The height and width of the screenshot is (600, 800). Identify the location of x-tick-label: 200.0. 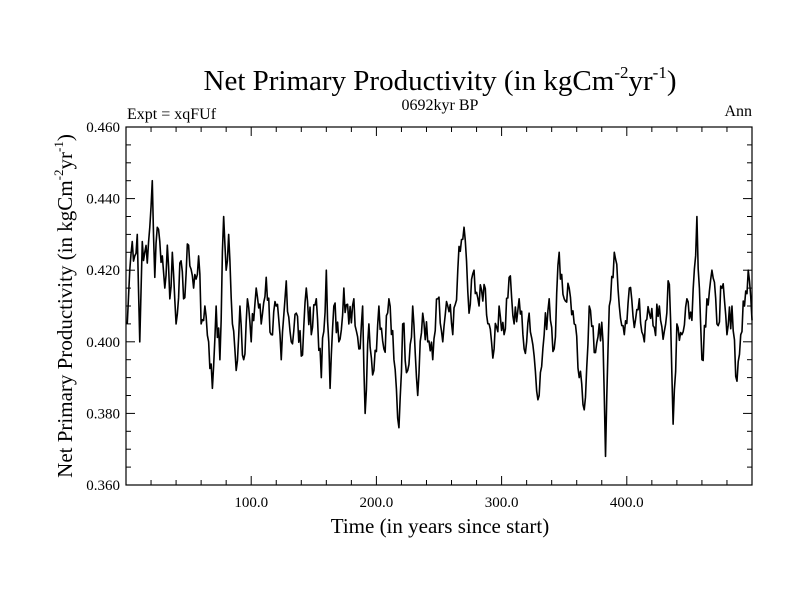
(377, 503).